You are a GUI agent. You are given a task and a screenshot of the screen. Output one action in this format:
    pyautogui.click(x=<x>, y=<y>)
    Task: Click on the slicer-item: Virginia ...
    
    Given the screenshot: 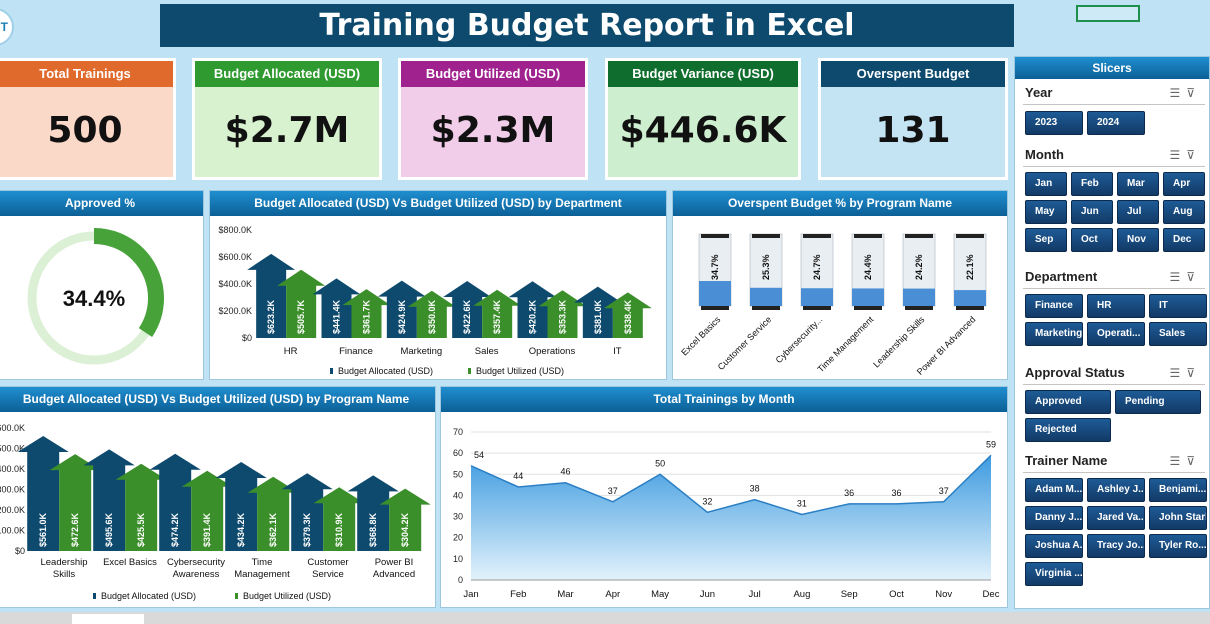 What is the action you would take?
    pyautogui.click(x=1054, y=574)
    